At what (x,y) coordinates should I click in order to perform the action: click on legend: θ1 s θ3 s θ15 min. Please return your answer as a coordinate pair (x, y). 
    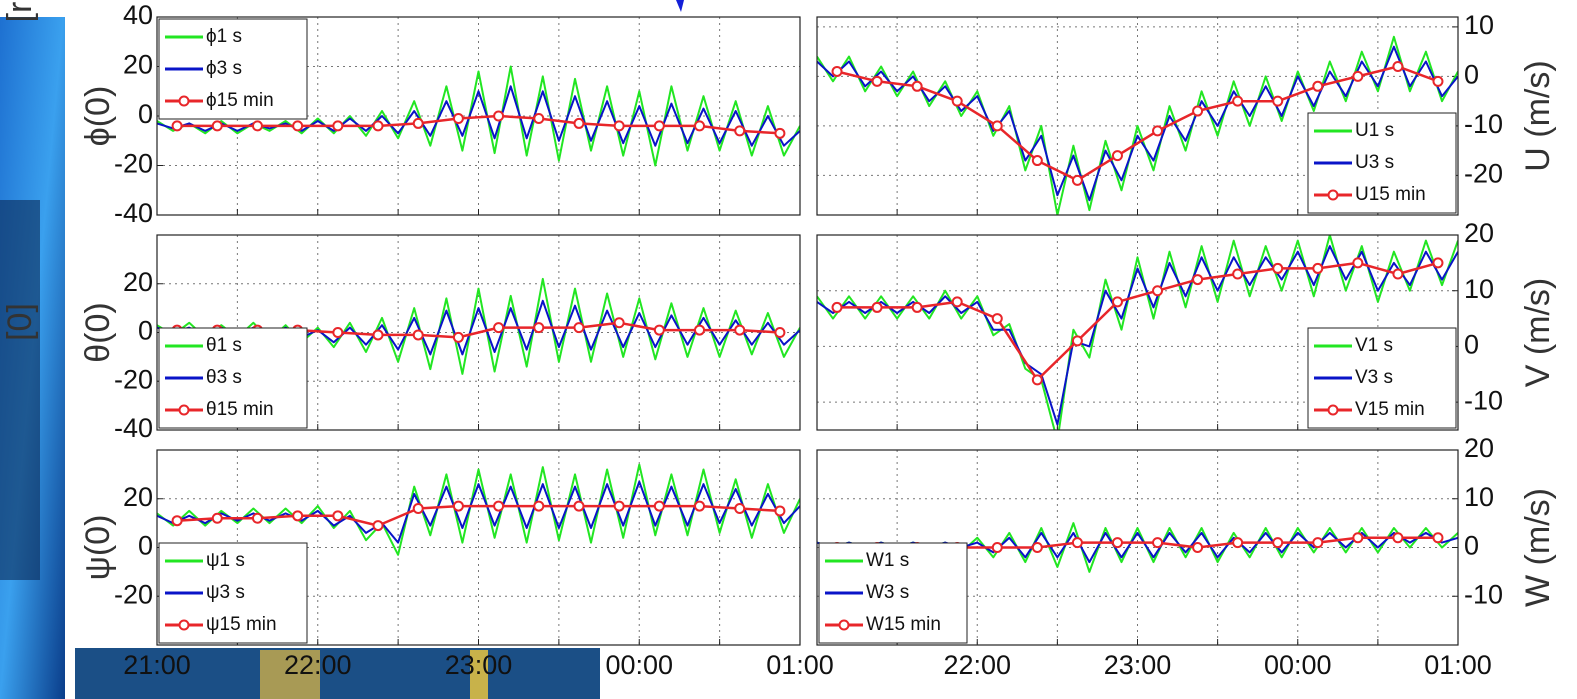
    Looking at the image, I should click on (233, 378).